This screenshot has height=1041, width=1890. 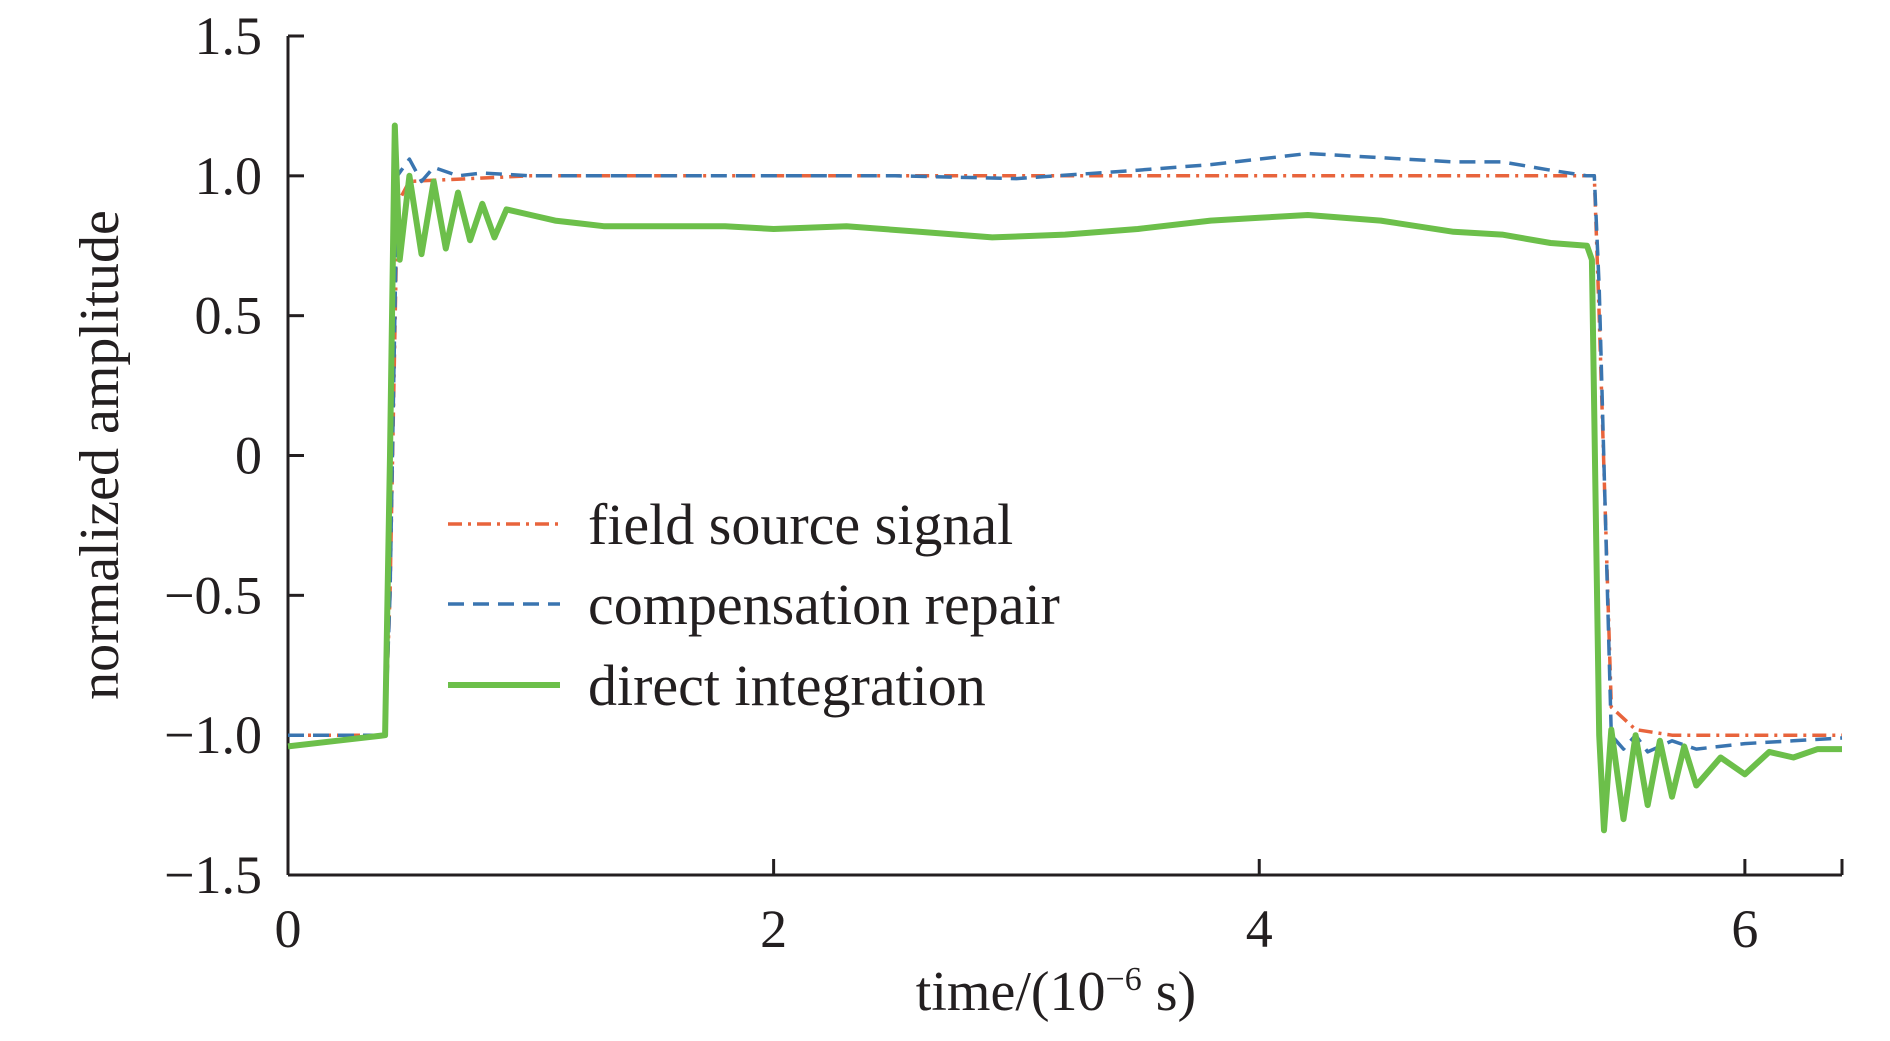 I want to click on y-axis-label: normalized amplitude, so click(x=100, y=455).